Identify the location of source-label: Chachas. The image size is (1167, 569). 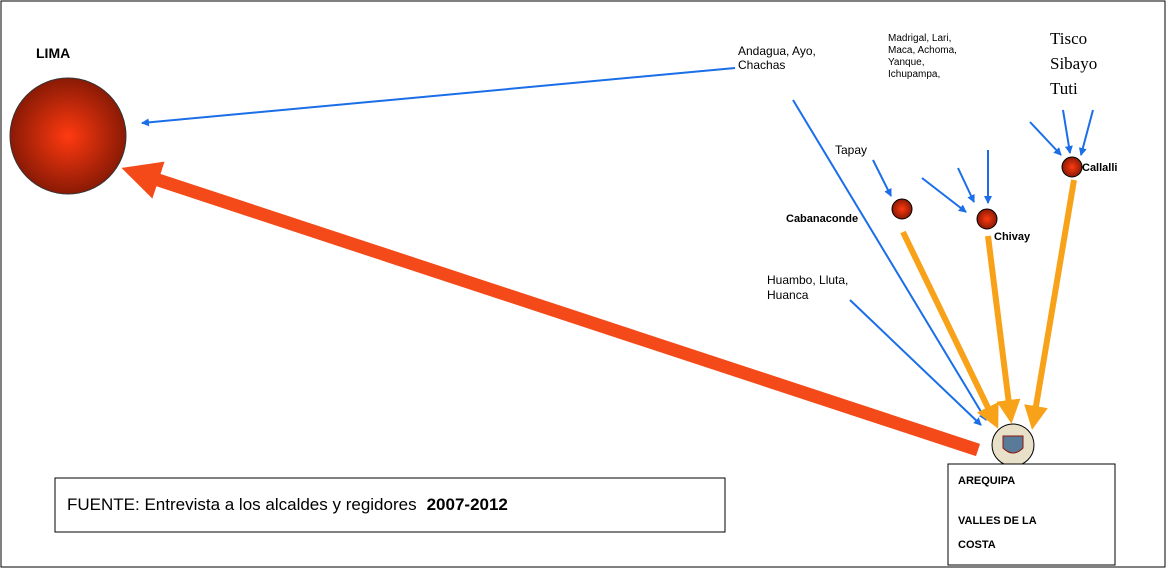
(761, 65).